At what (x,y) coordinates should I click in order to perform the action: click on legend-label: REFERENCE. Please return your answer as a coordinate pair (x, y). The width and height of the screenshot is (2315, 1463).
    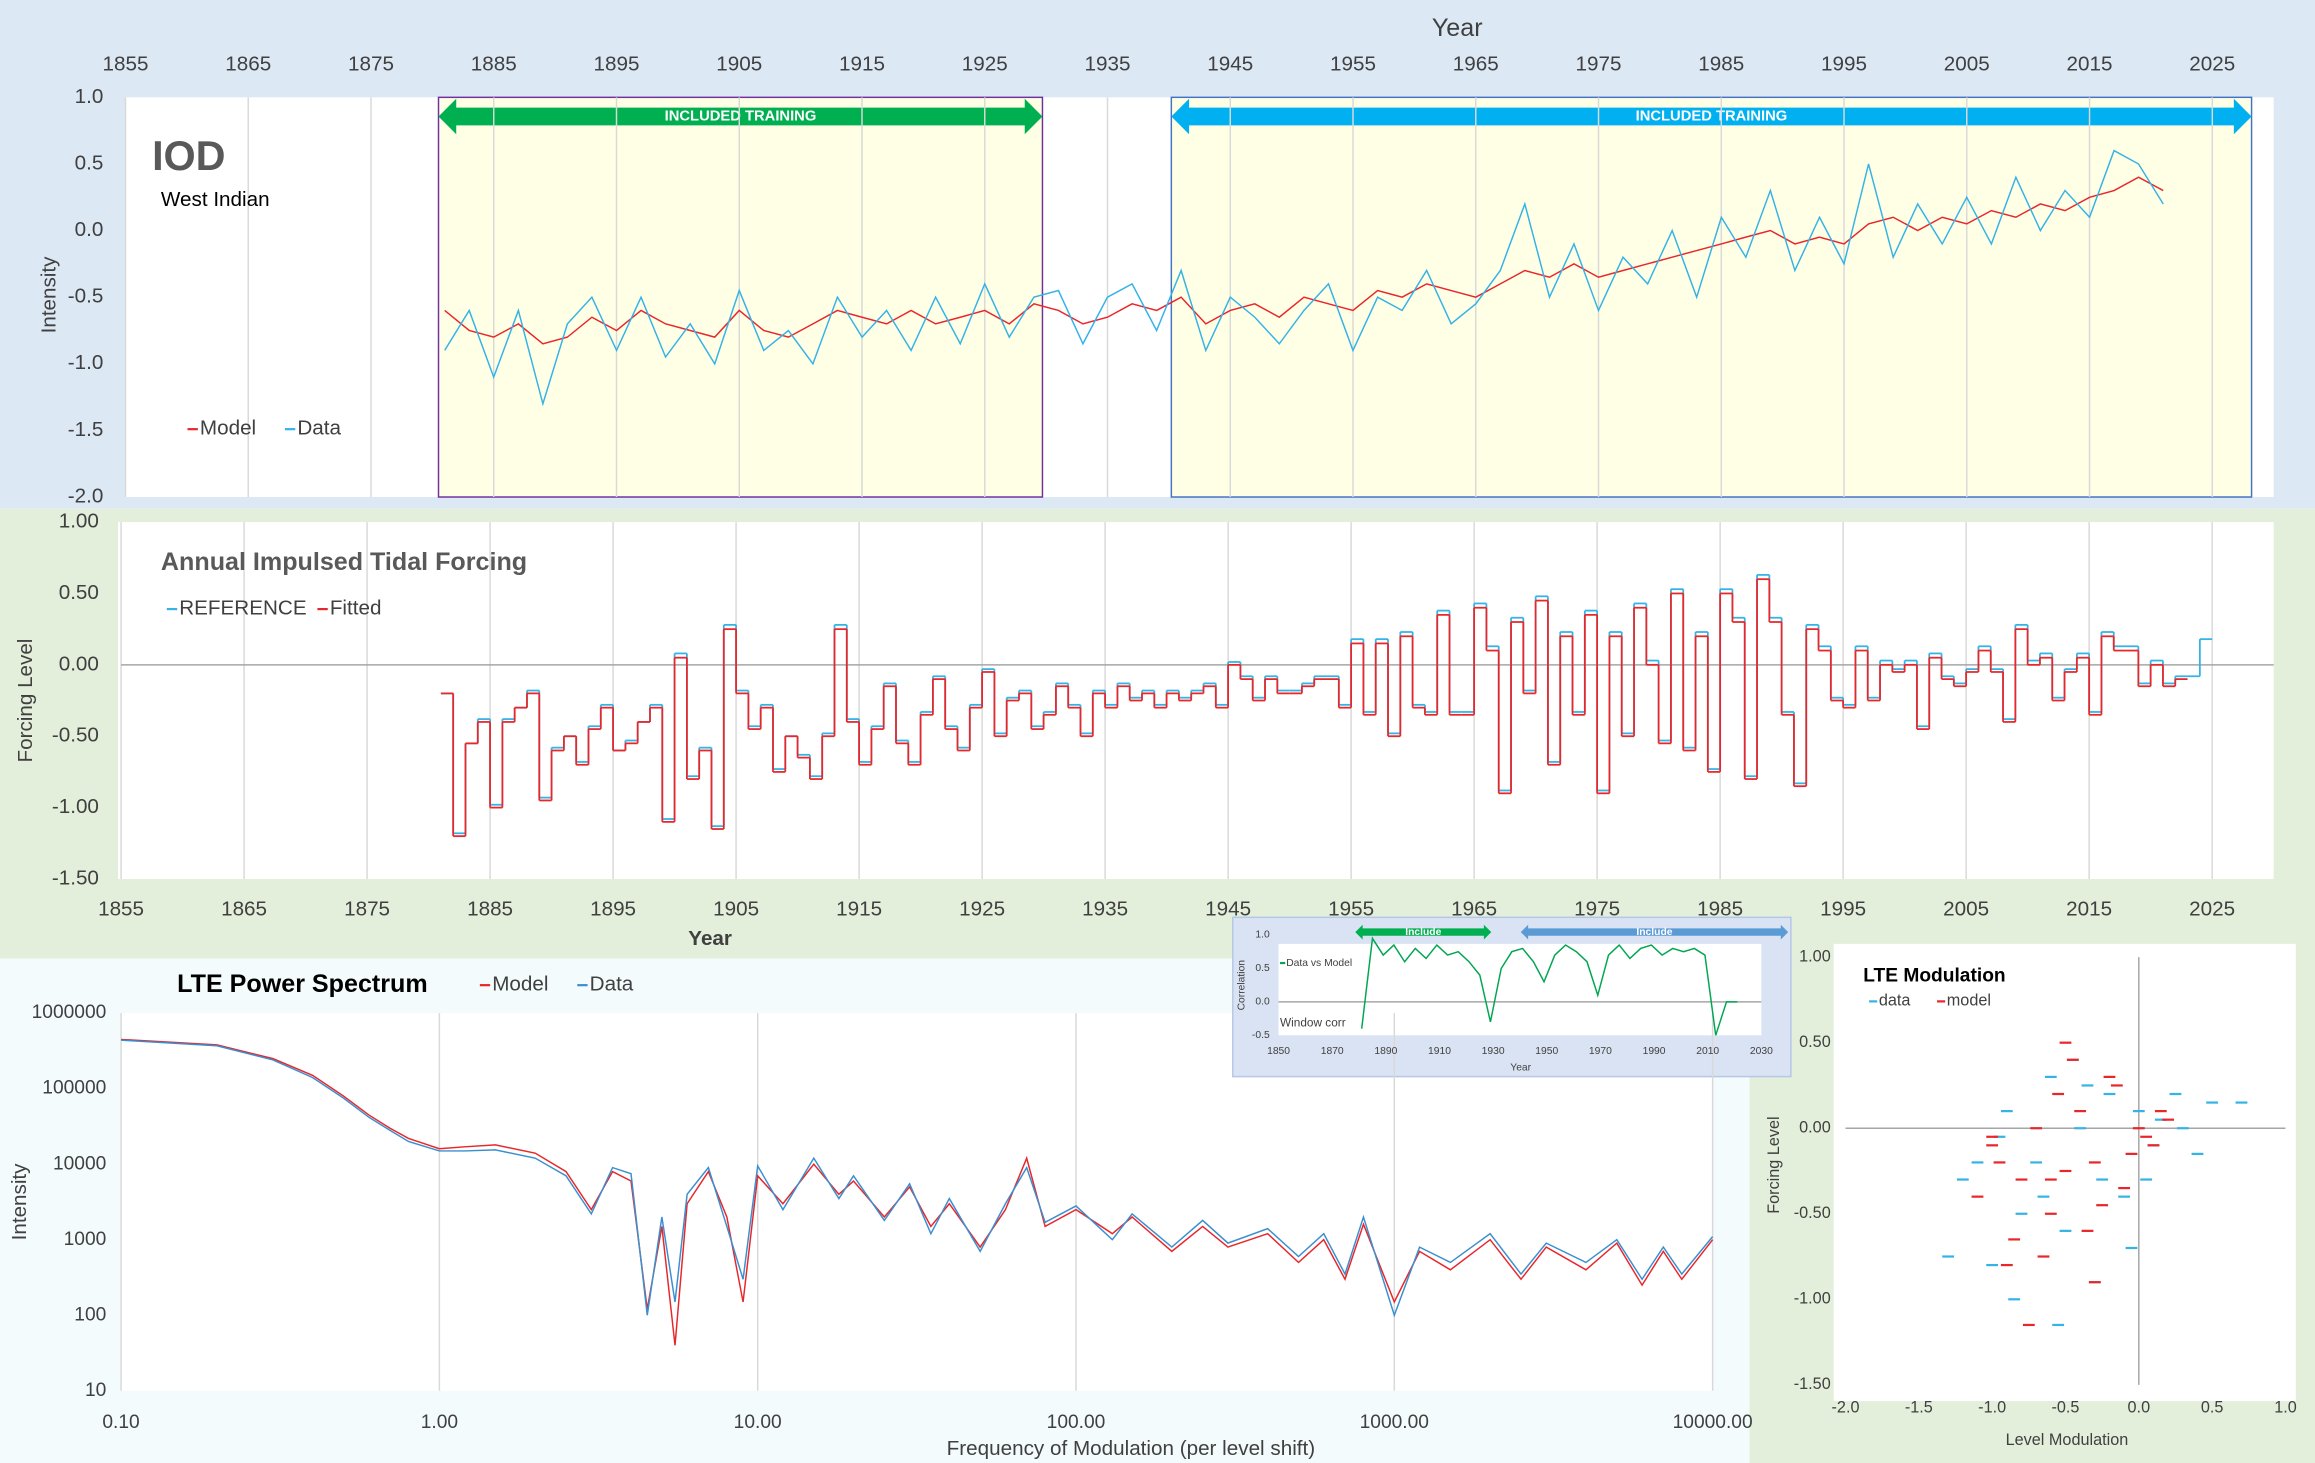
    Looking at the image, I should click on (242, 608).